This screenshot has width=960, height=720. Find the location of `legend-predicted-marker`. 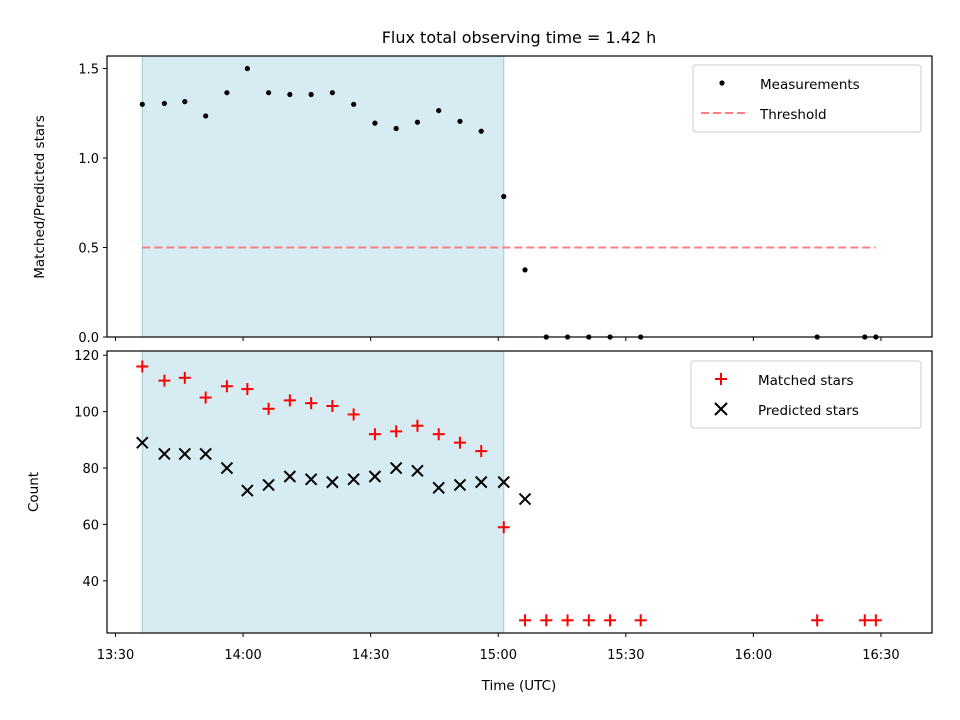

legend-predicted-marker is located at coordinates (721, 409).